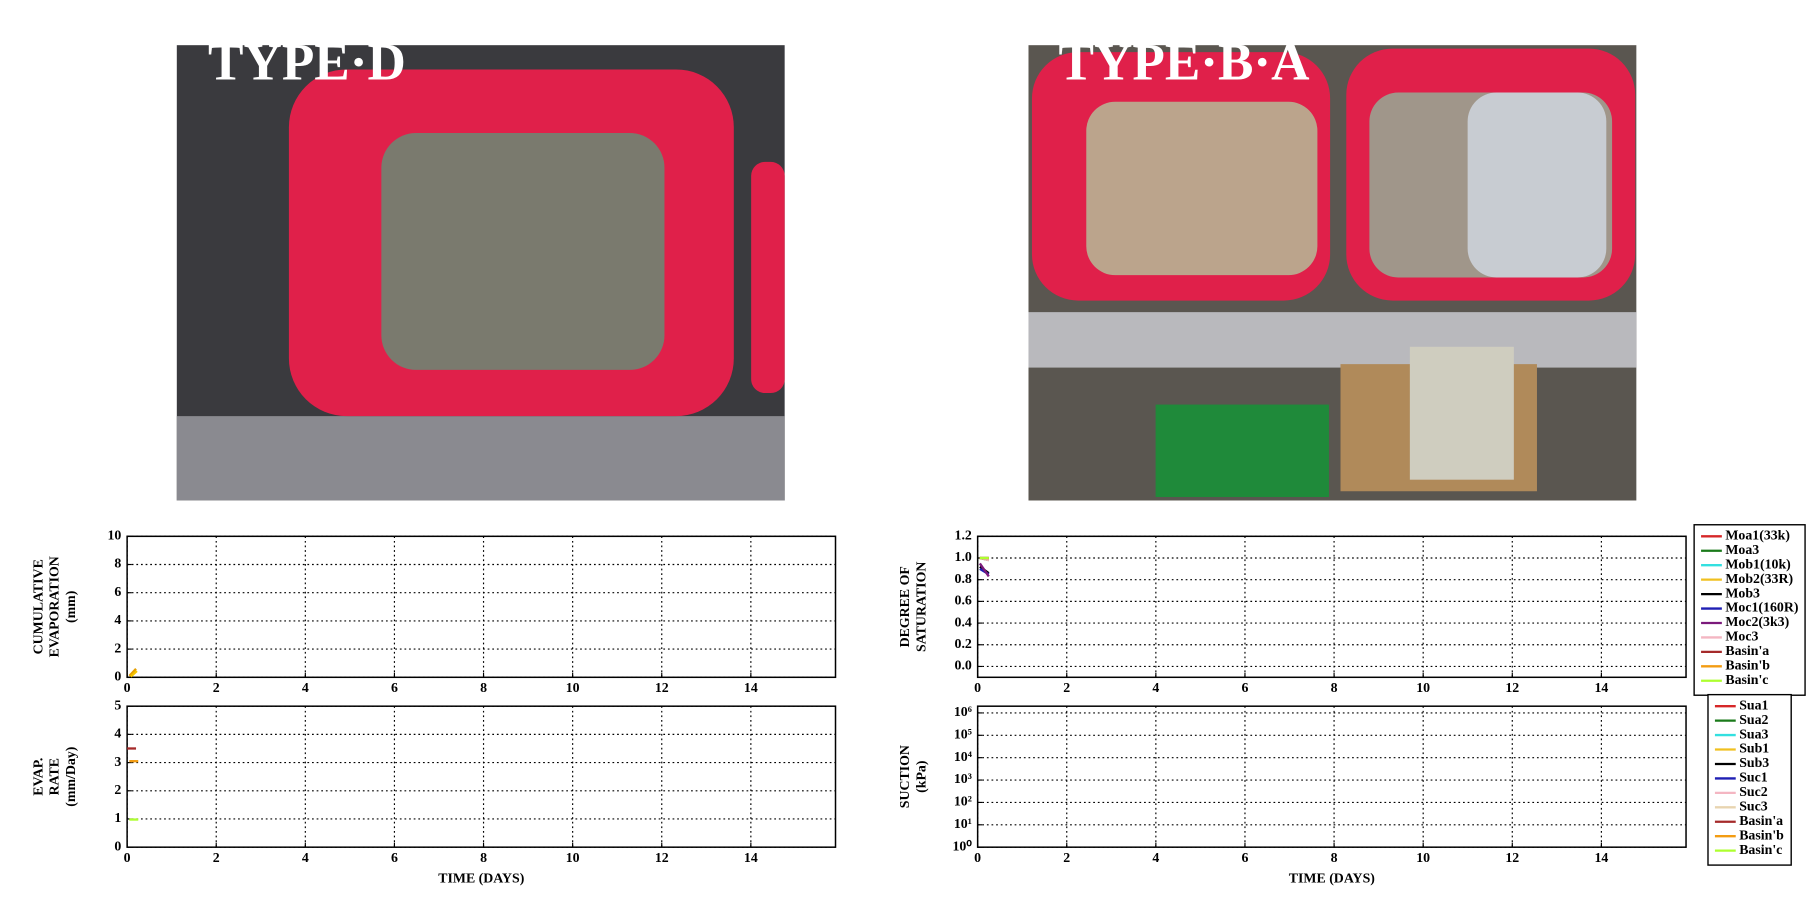 This screenshot has width=1812, height=912. Describe the element at coordinates (1753, 791) in the screenshot. I see `legend-label: Suc2` at that location.